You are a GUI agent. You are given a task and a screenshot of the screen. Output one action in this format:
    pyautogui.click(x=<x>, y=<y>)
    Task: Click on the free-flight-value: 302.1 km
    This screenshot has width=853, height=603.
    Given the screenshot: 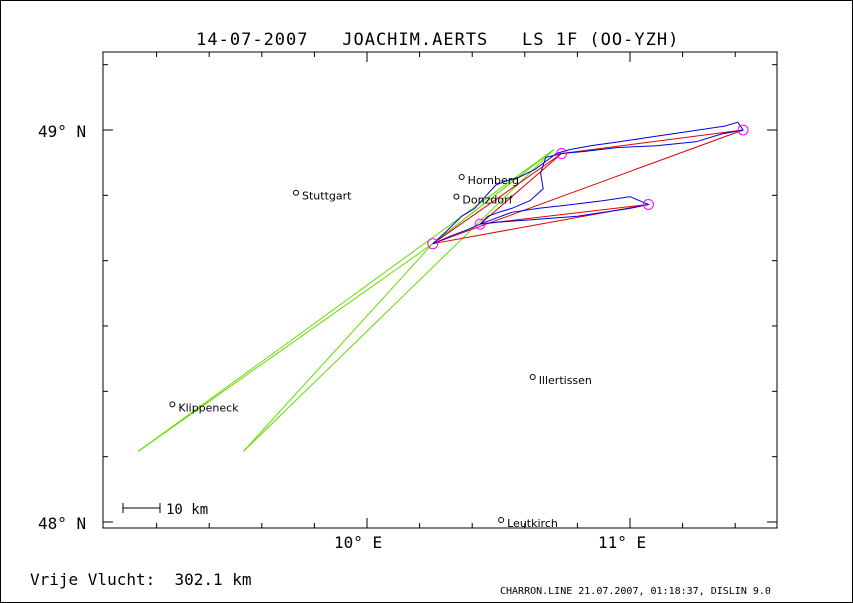 What is the action you would take?
    pyautogui.click(x=213, y=579)
    